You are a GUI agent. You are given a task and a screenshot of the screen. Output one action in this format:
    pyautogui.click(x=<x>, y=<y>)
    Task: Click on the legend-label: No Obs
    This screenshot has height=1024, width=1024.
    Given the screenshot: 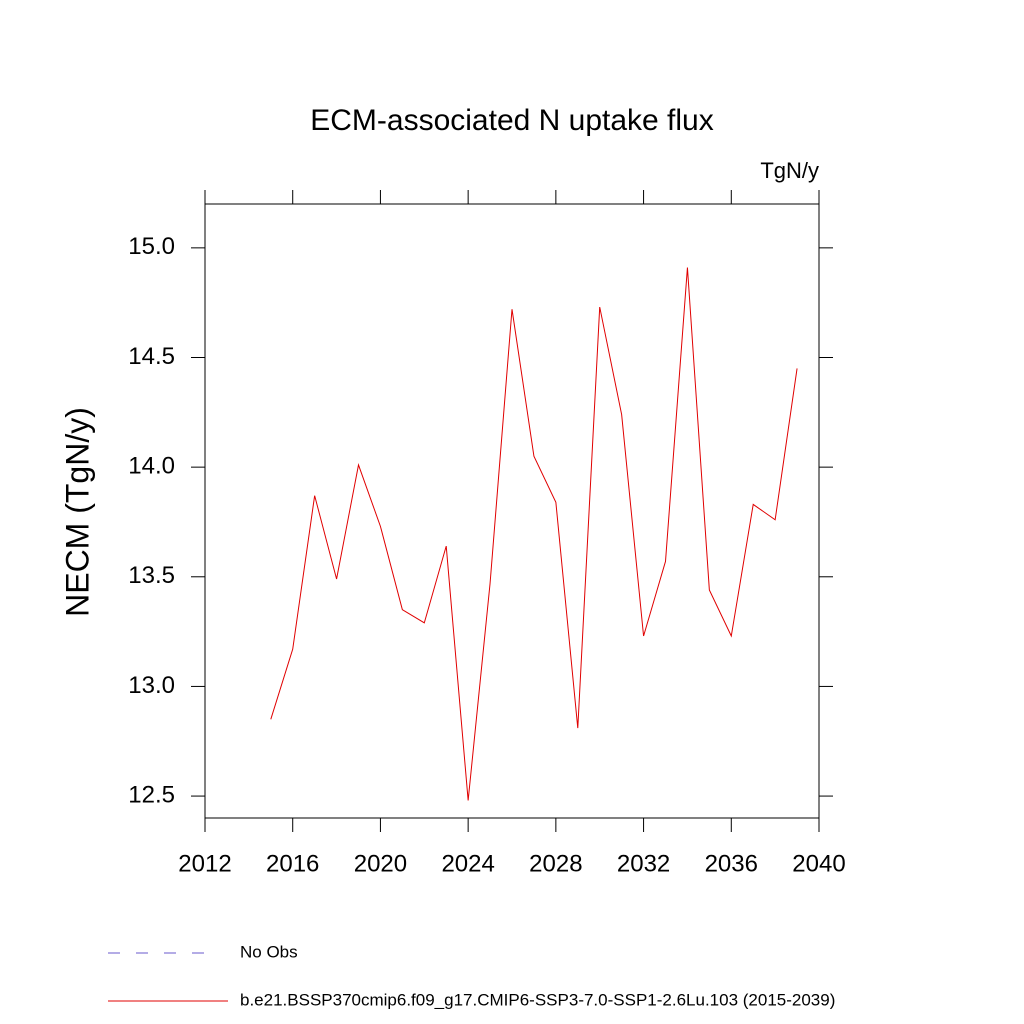 What is the action you would take?
    pyautogui.click(x=269, y=951)
    